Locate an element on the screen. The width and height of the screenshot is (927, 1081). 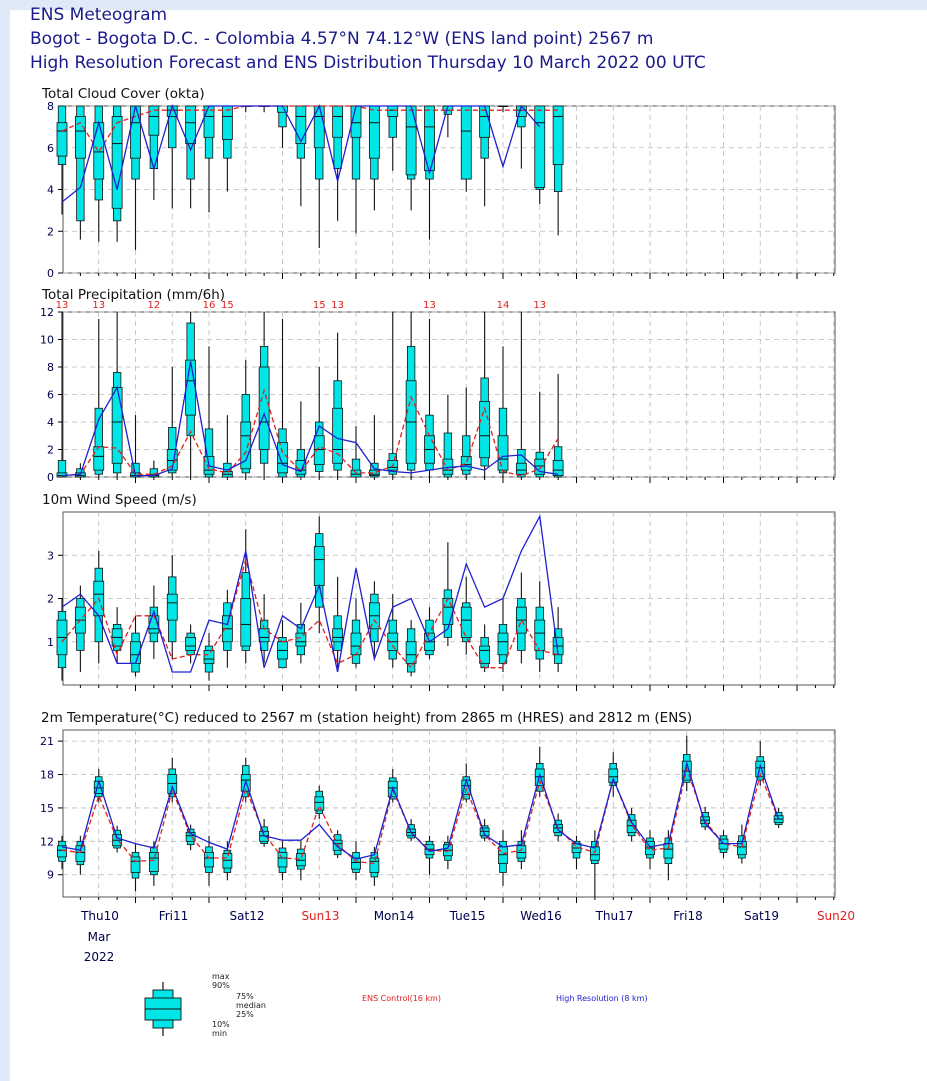
y-tick-label: 3 is located at coordinates (50, 555).